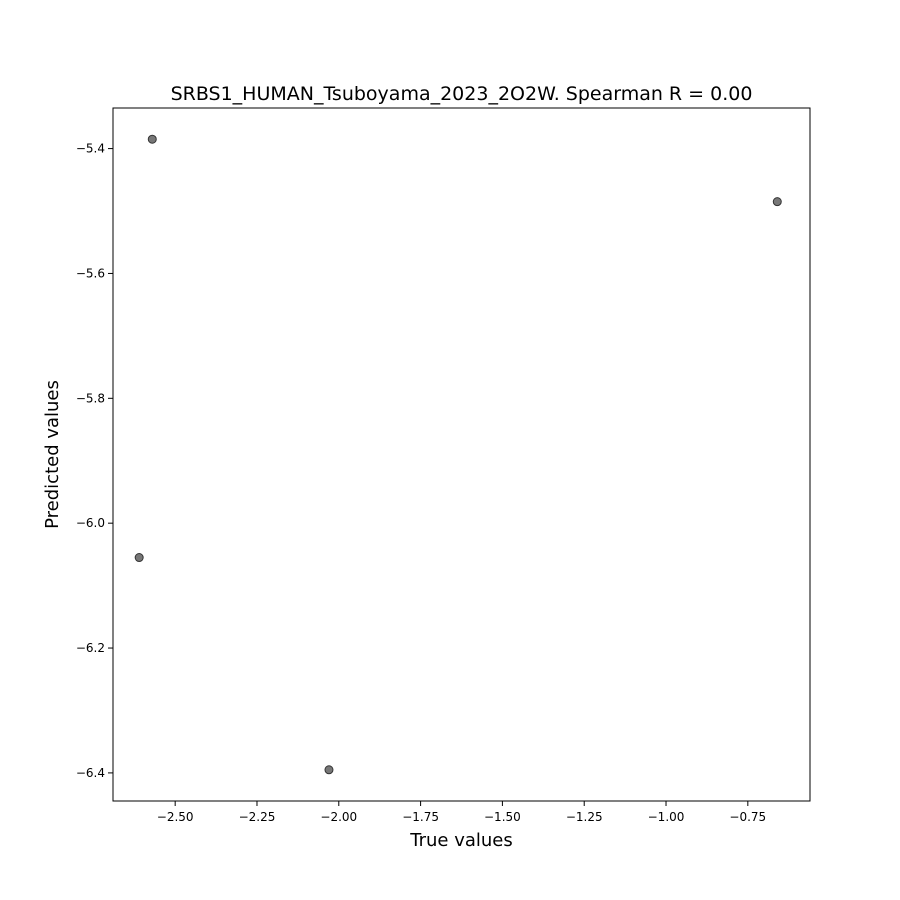 This screenshot has height=900, width=900. Describe the element at coordinates (90, 273) in the screenshot. I see `y-tick-label: −5.6` at that location.